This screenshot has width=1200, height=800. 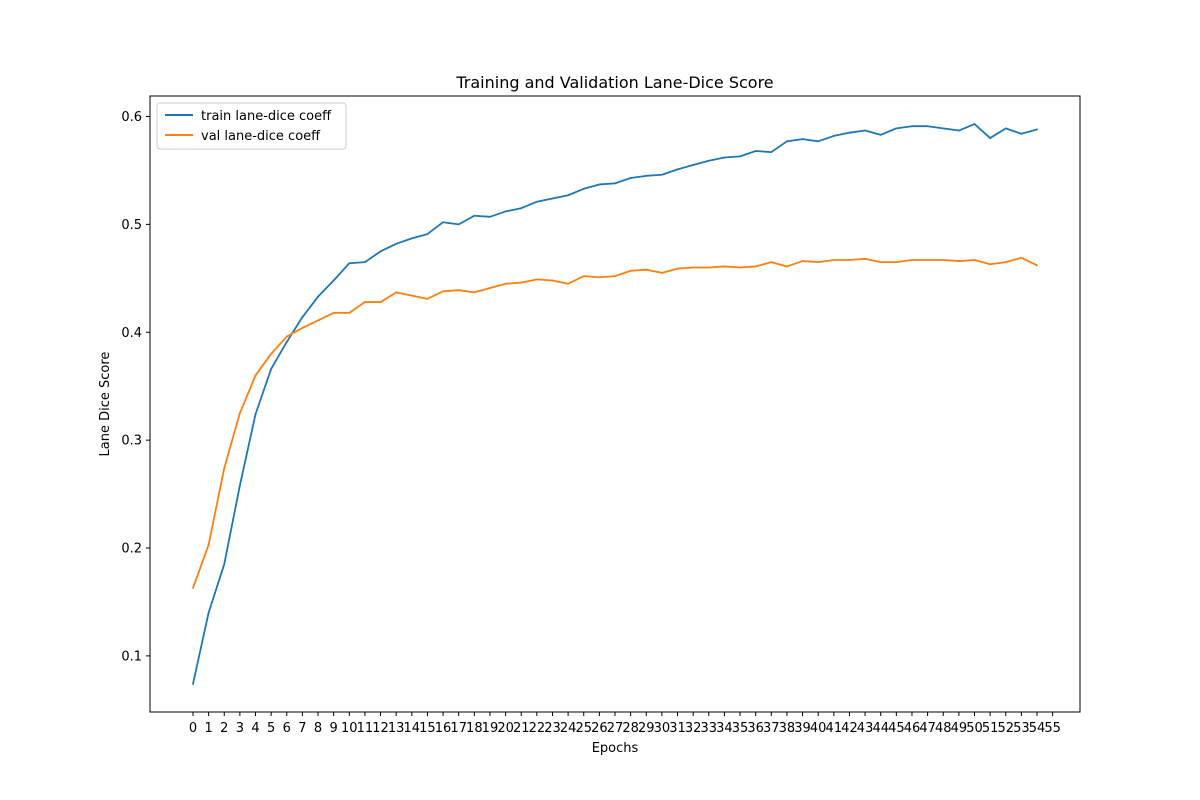 What do you see at coordinates (646, 728) in the screenshot?
I see `x-tick-label: 29` at bounding box center [646, 728].